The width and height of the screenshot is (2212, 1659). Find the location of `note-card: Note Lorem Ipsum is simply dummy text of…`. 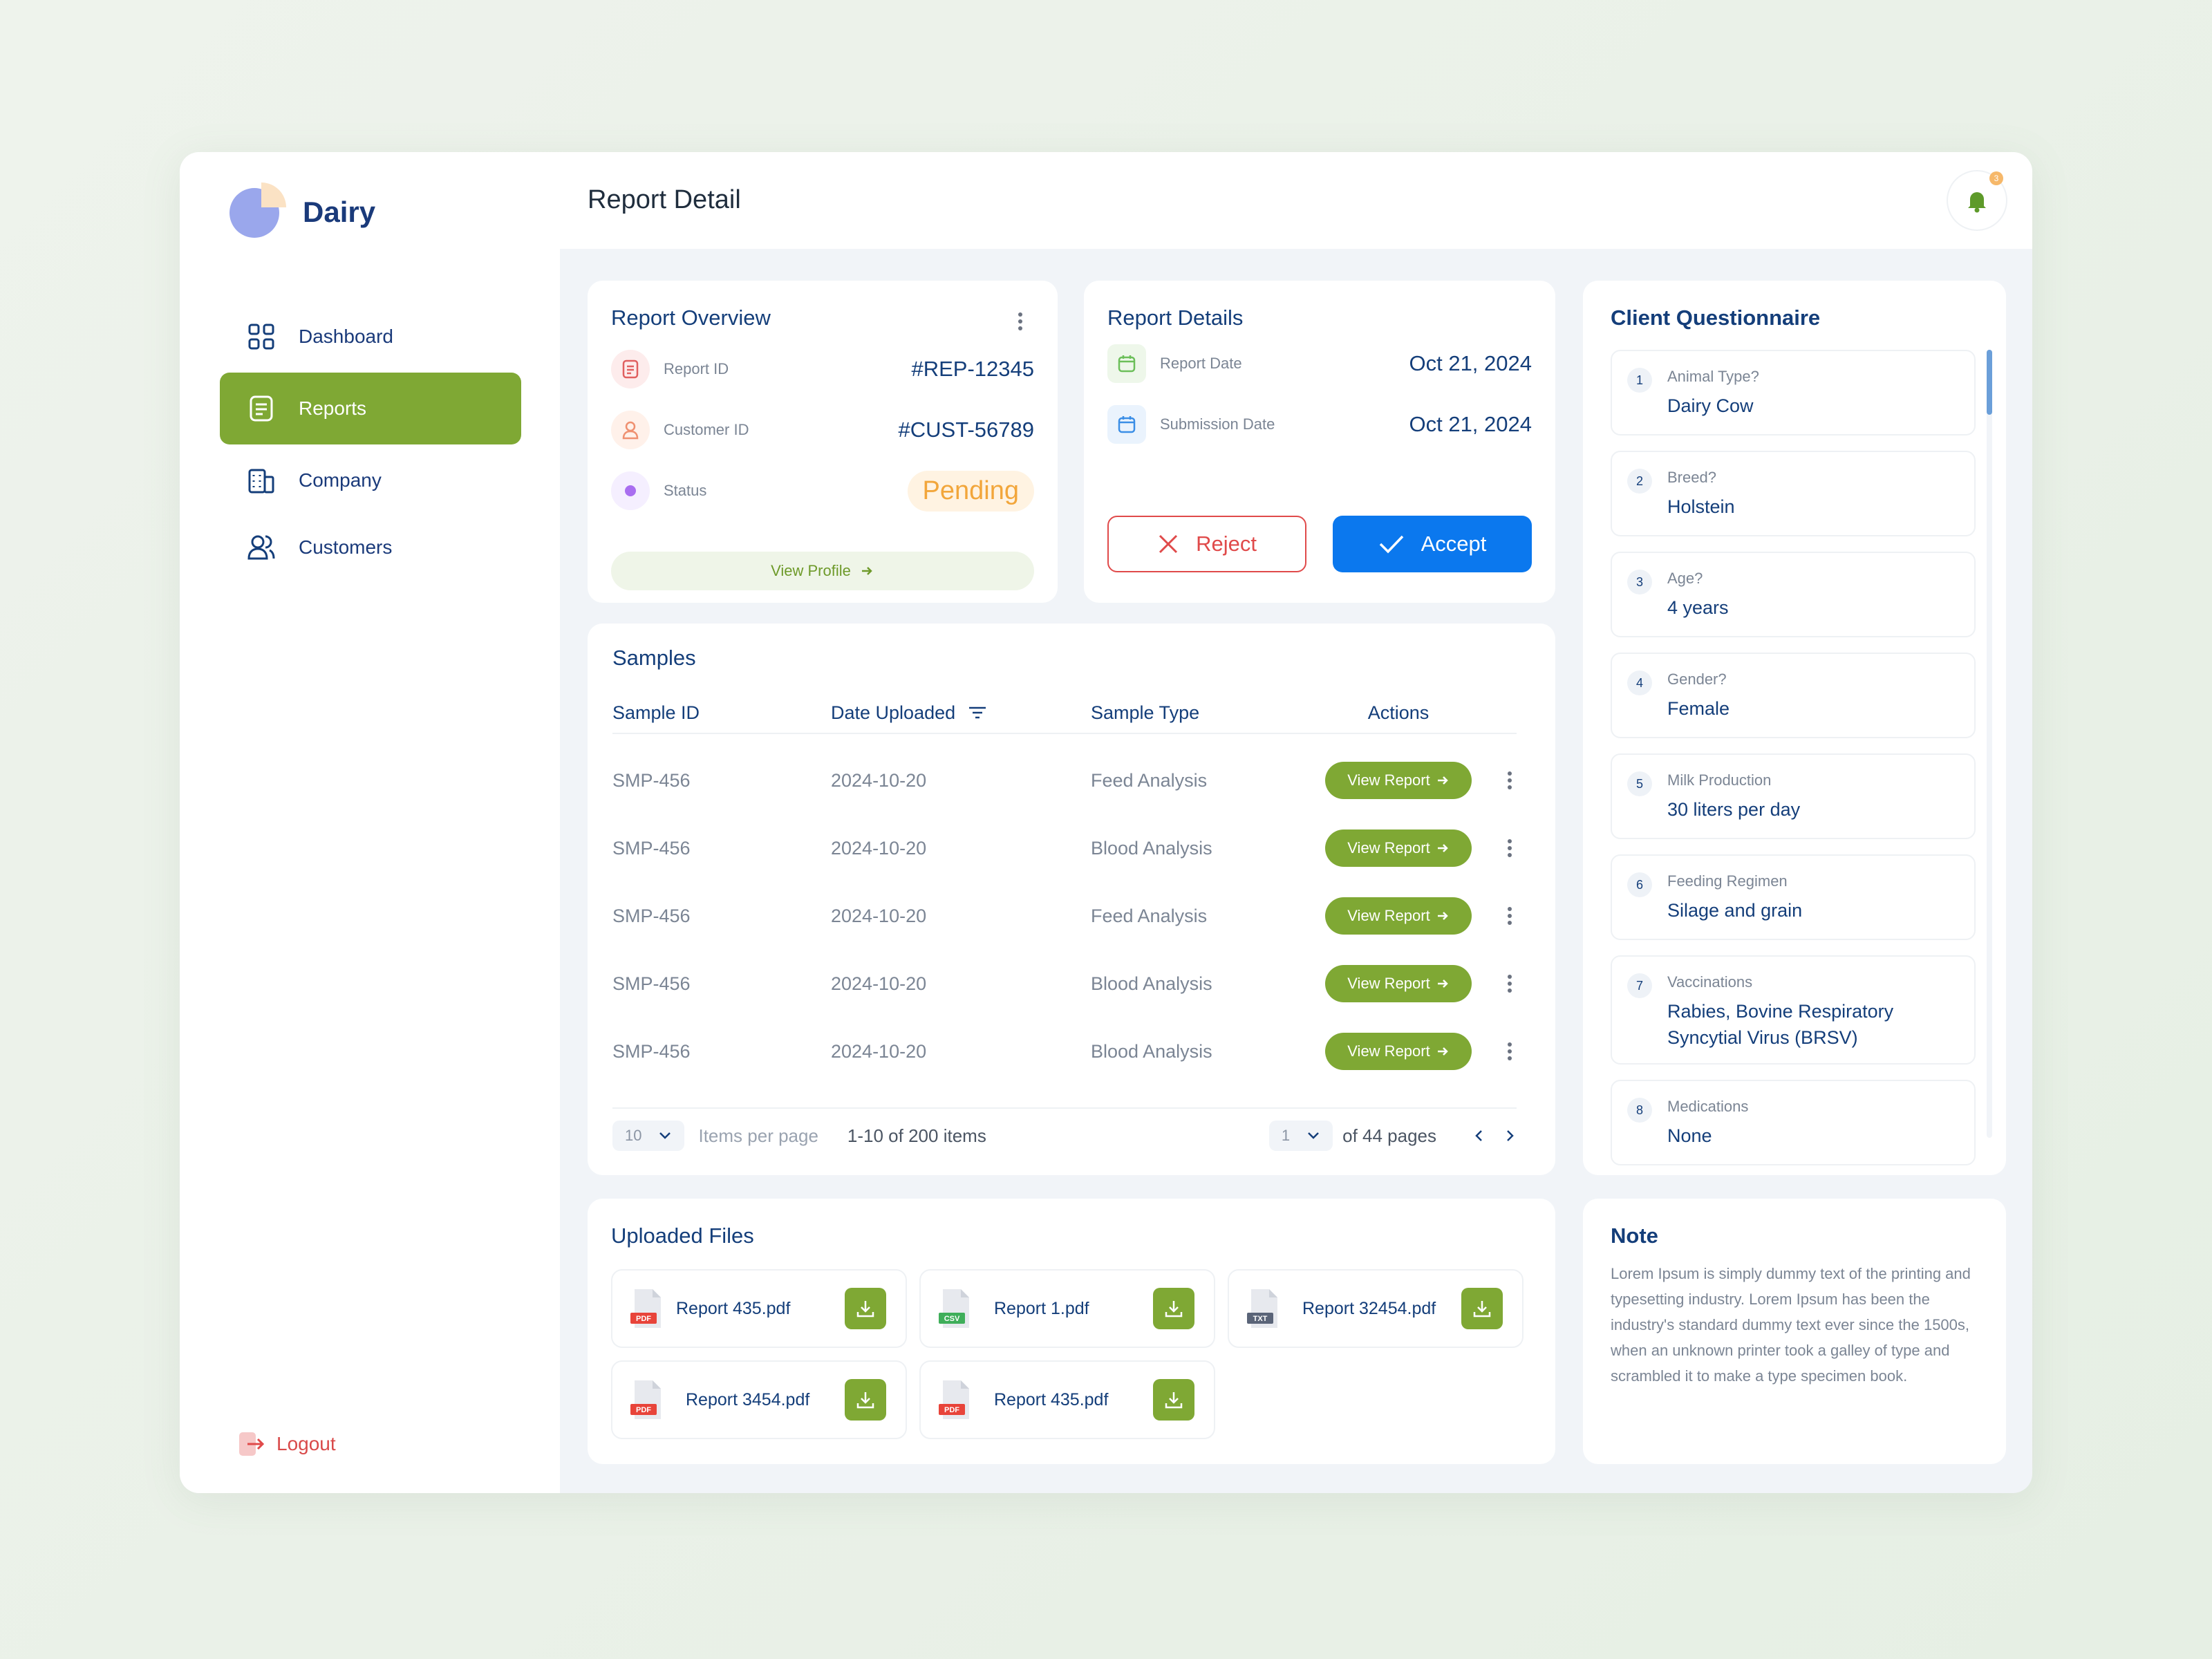

note-card: Note Lorem Ipsum is simply dummy text of… is located at coordinates (1794, 1331).